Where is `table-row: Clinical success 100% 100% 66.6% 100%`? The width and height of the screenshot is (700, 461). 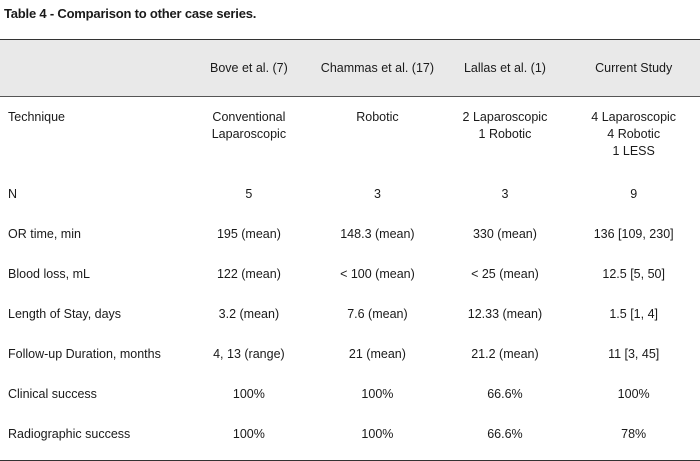
table-row: Clinical success 100% 100% 66.6% 100% is located at coordinates (350, 400).